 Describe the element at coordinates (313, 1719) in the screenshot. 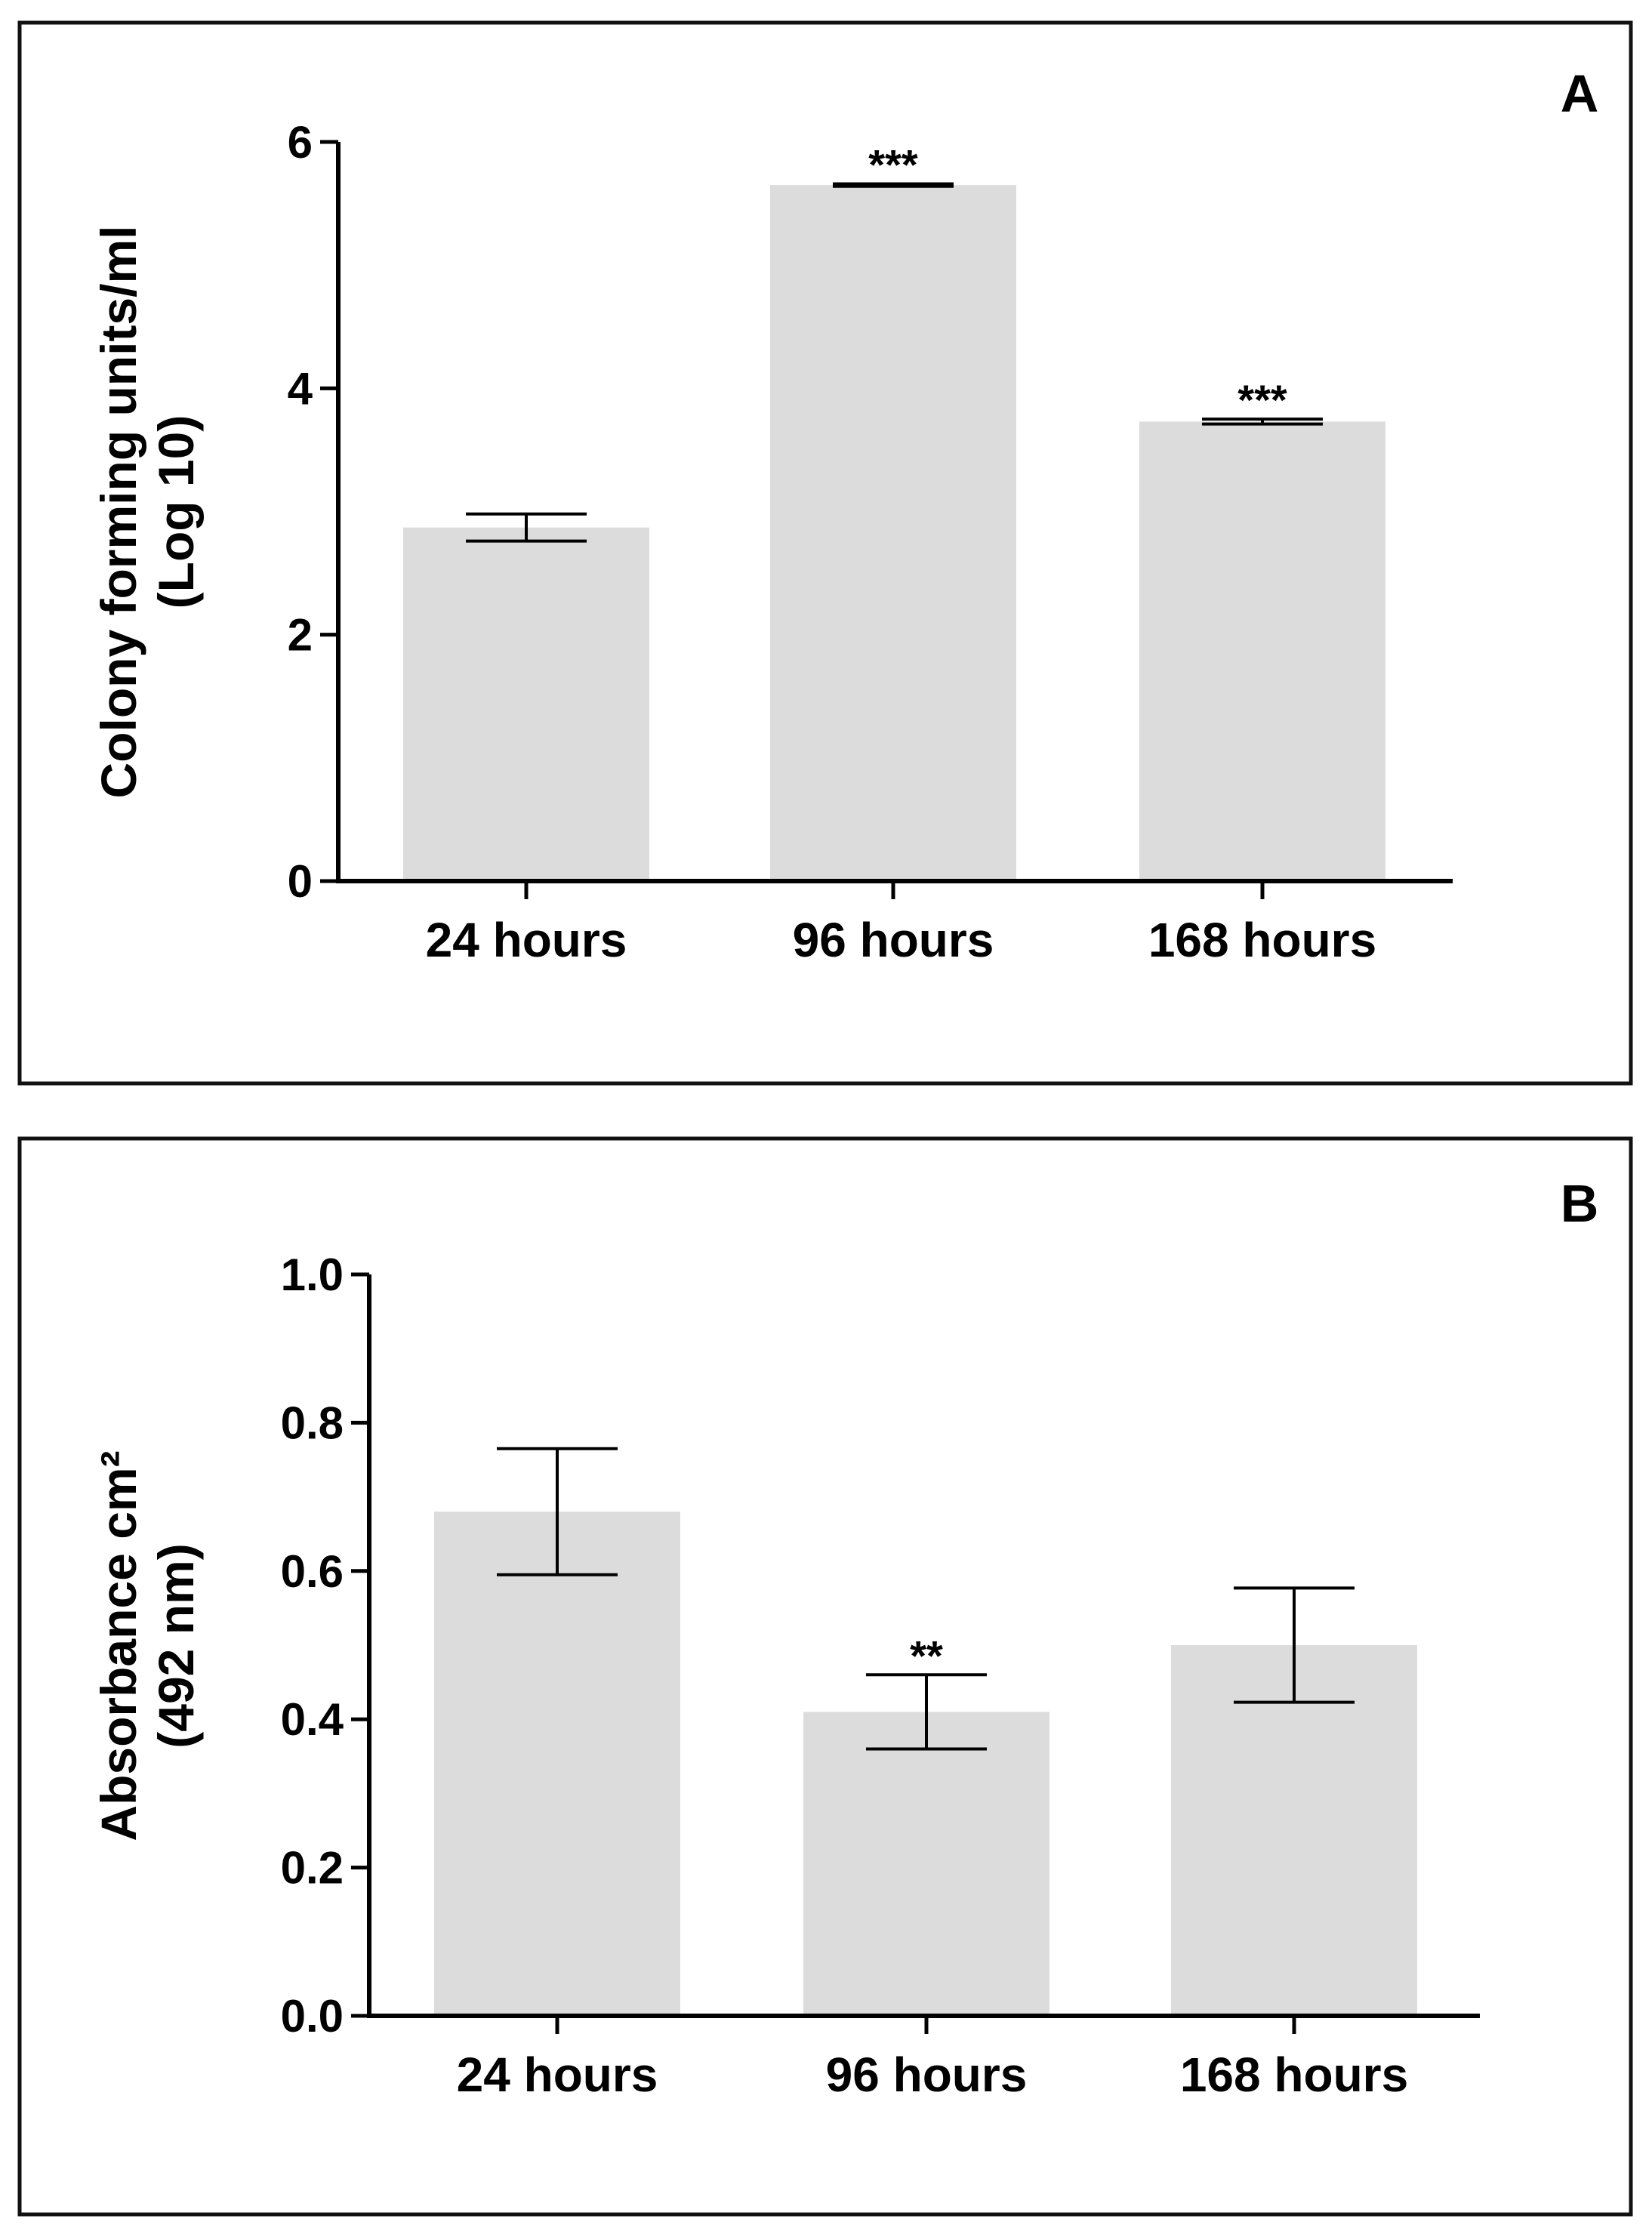

I see `y-tick-label: 0.4` at that location.